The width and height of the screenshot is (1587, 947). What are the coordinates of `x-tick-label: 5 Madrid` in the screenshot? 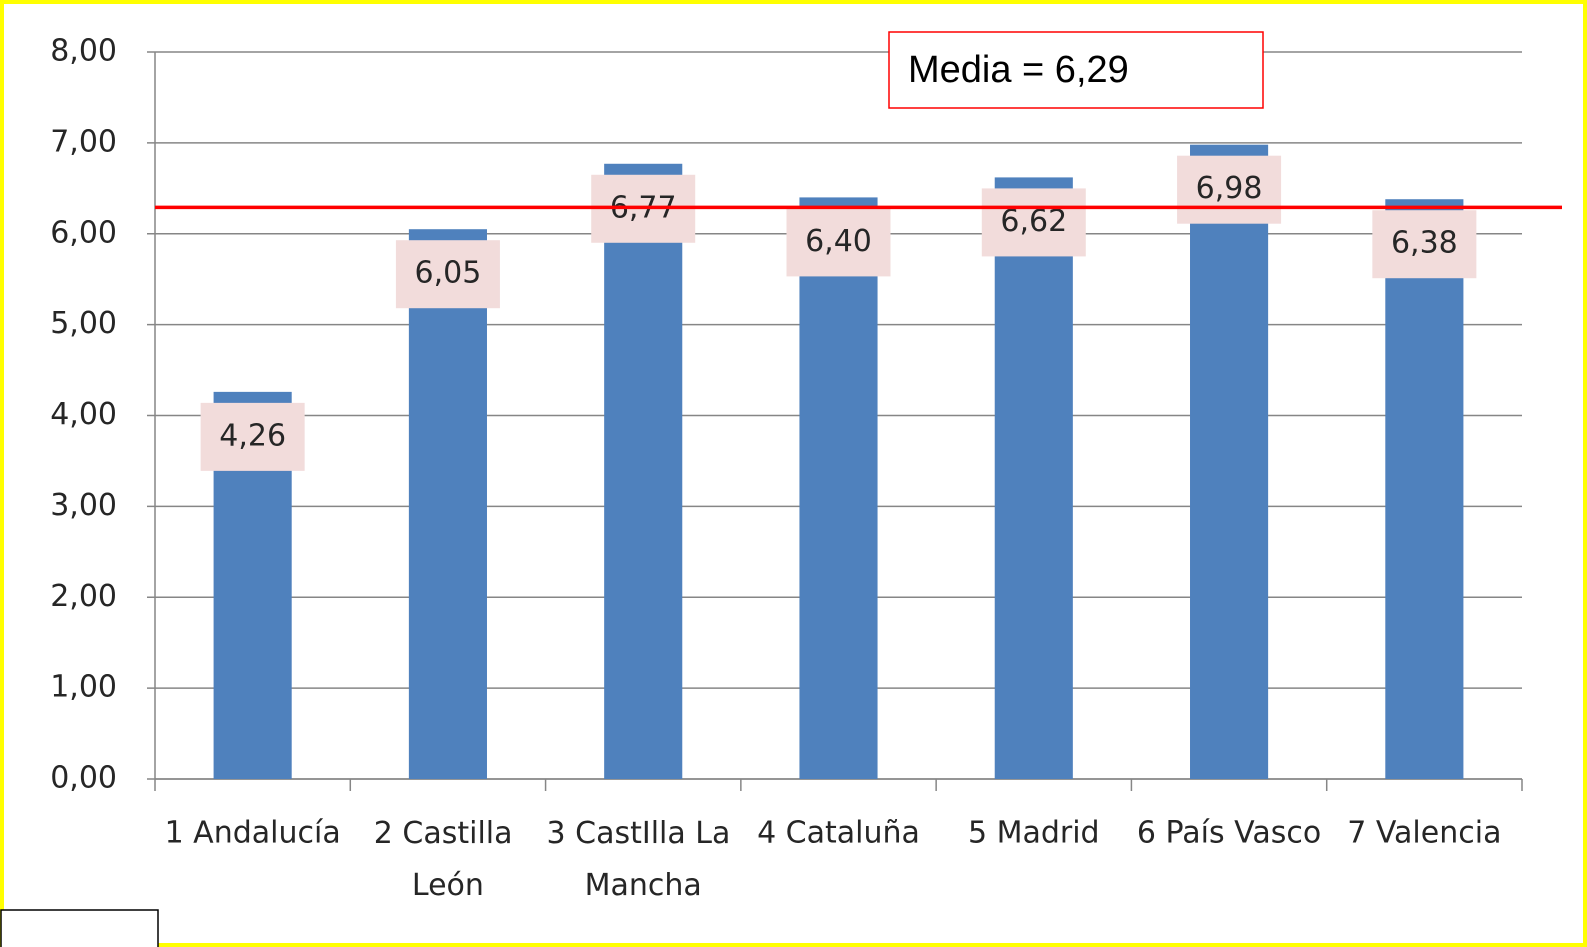 It's located at (1034, 833).